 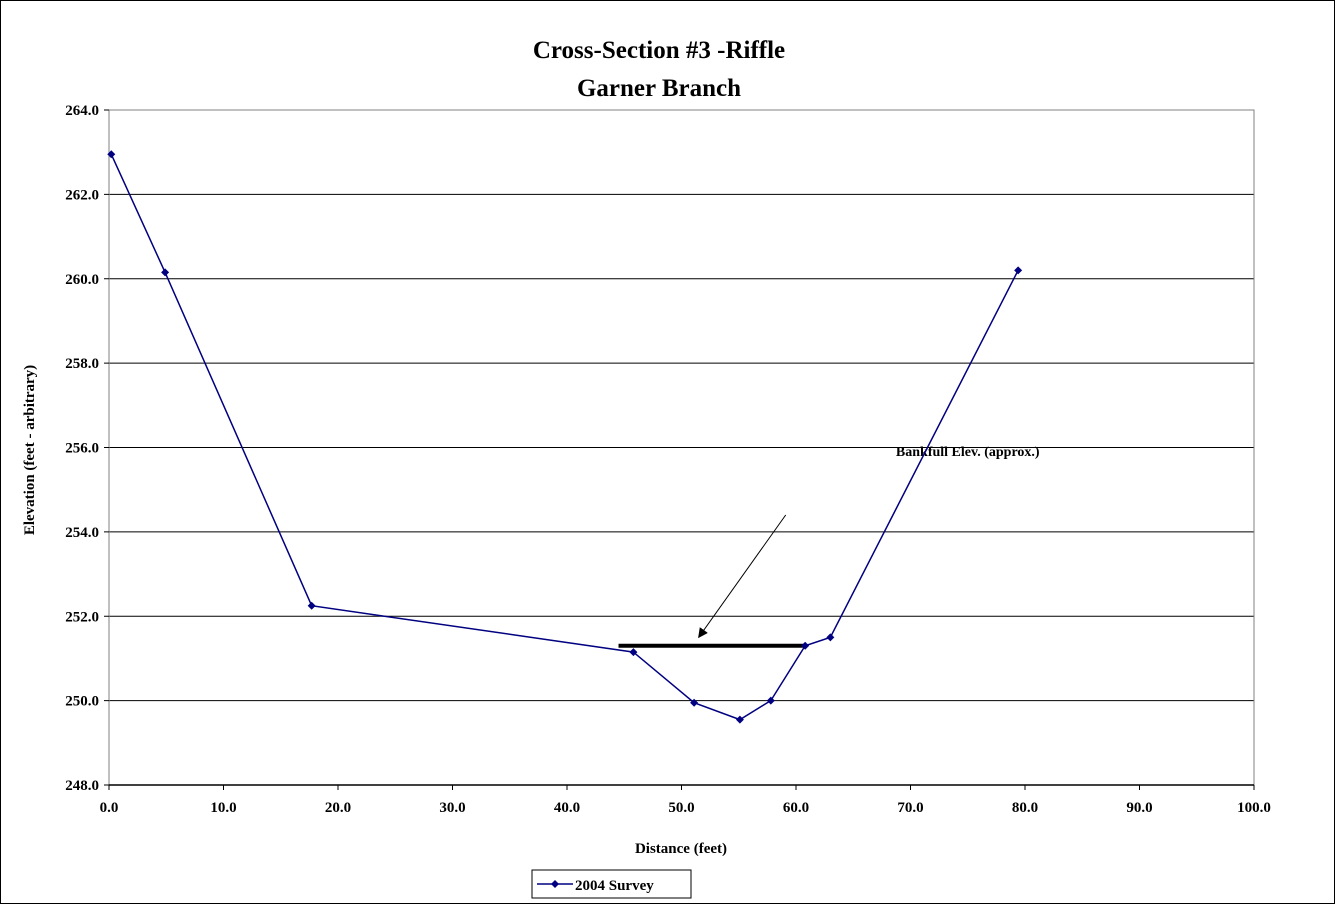 I want to click on x-tick-label: 30.0, so click(x=452, y=808).